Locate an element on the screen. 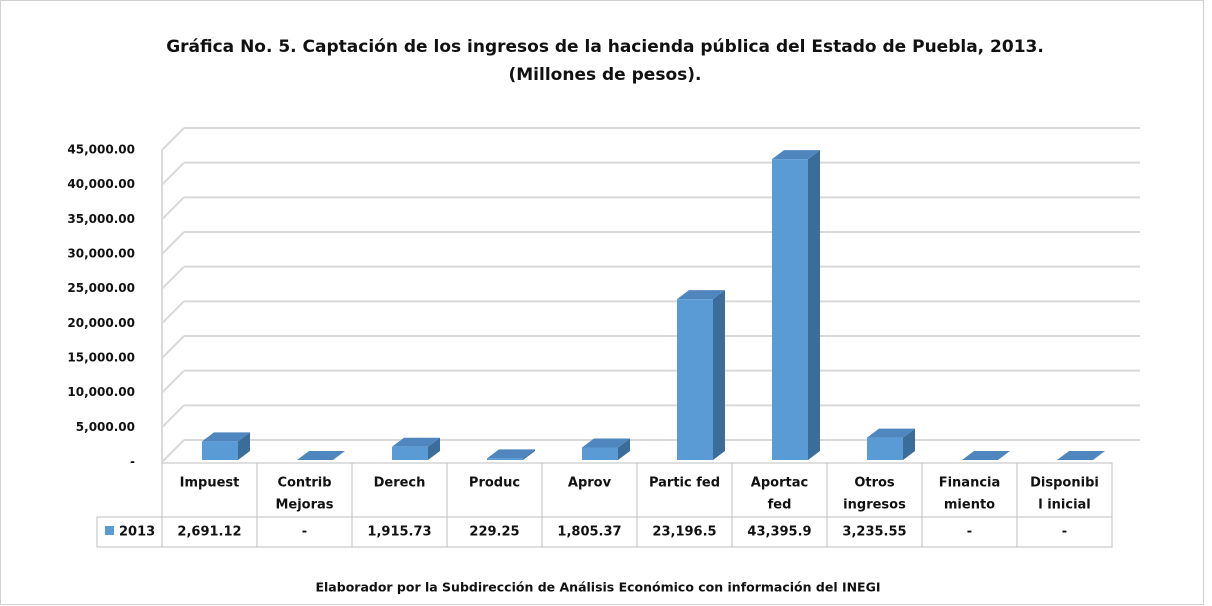 The width and height of the screenshot is (1212, 606). x-tick-label: Impuest is located at coordinates (210, 483).